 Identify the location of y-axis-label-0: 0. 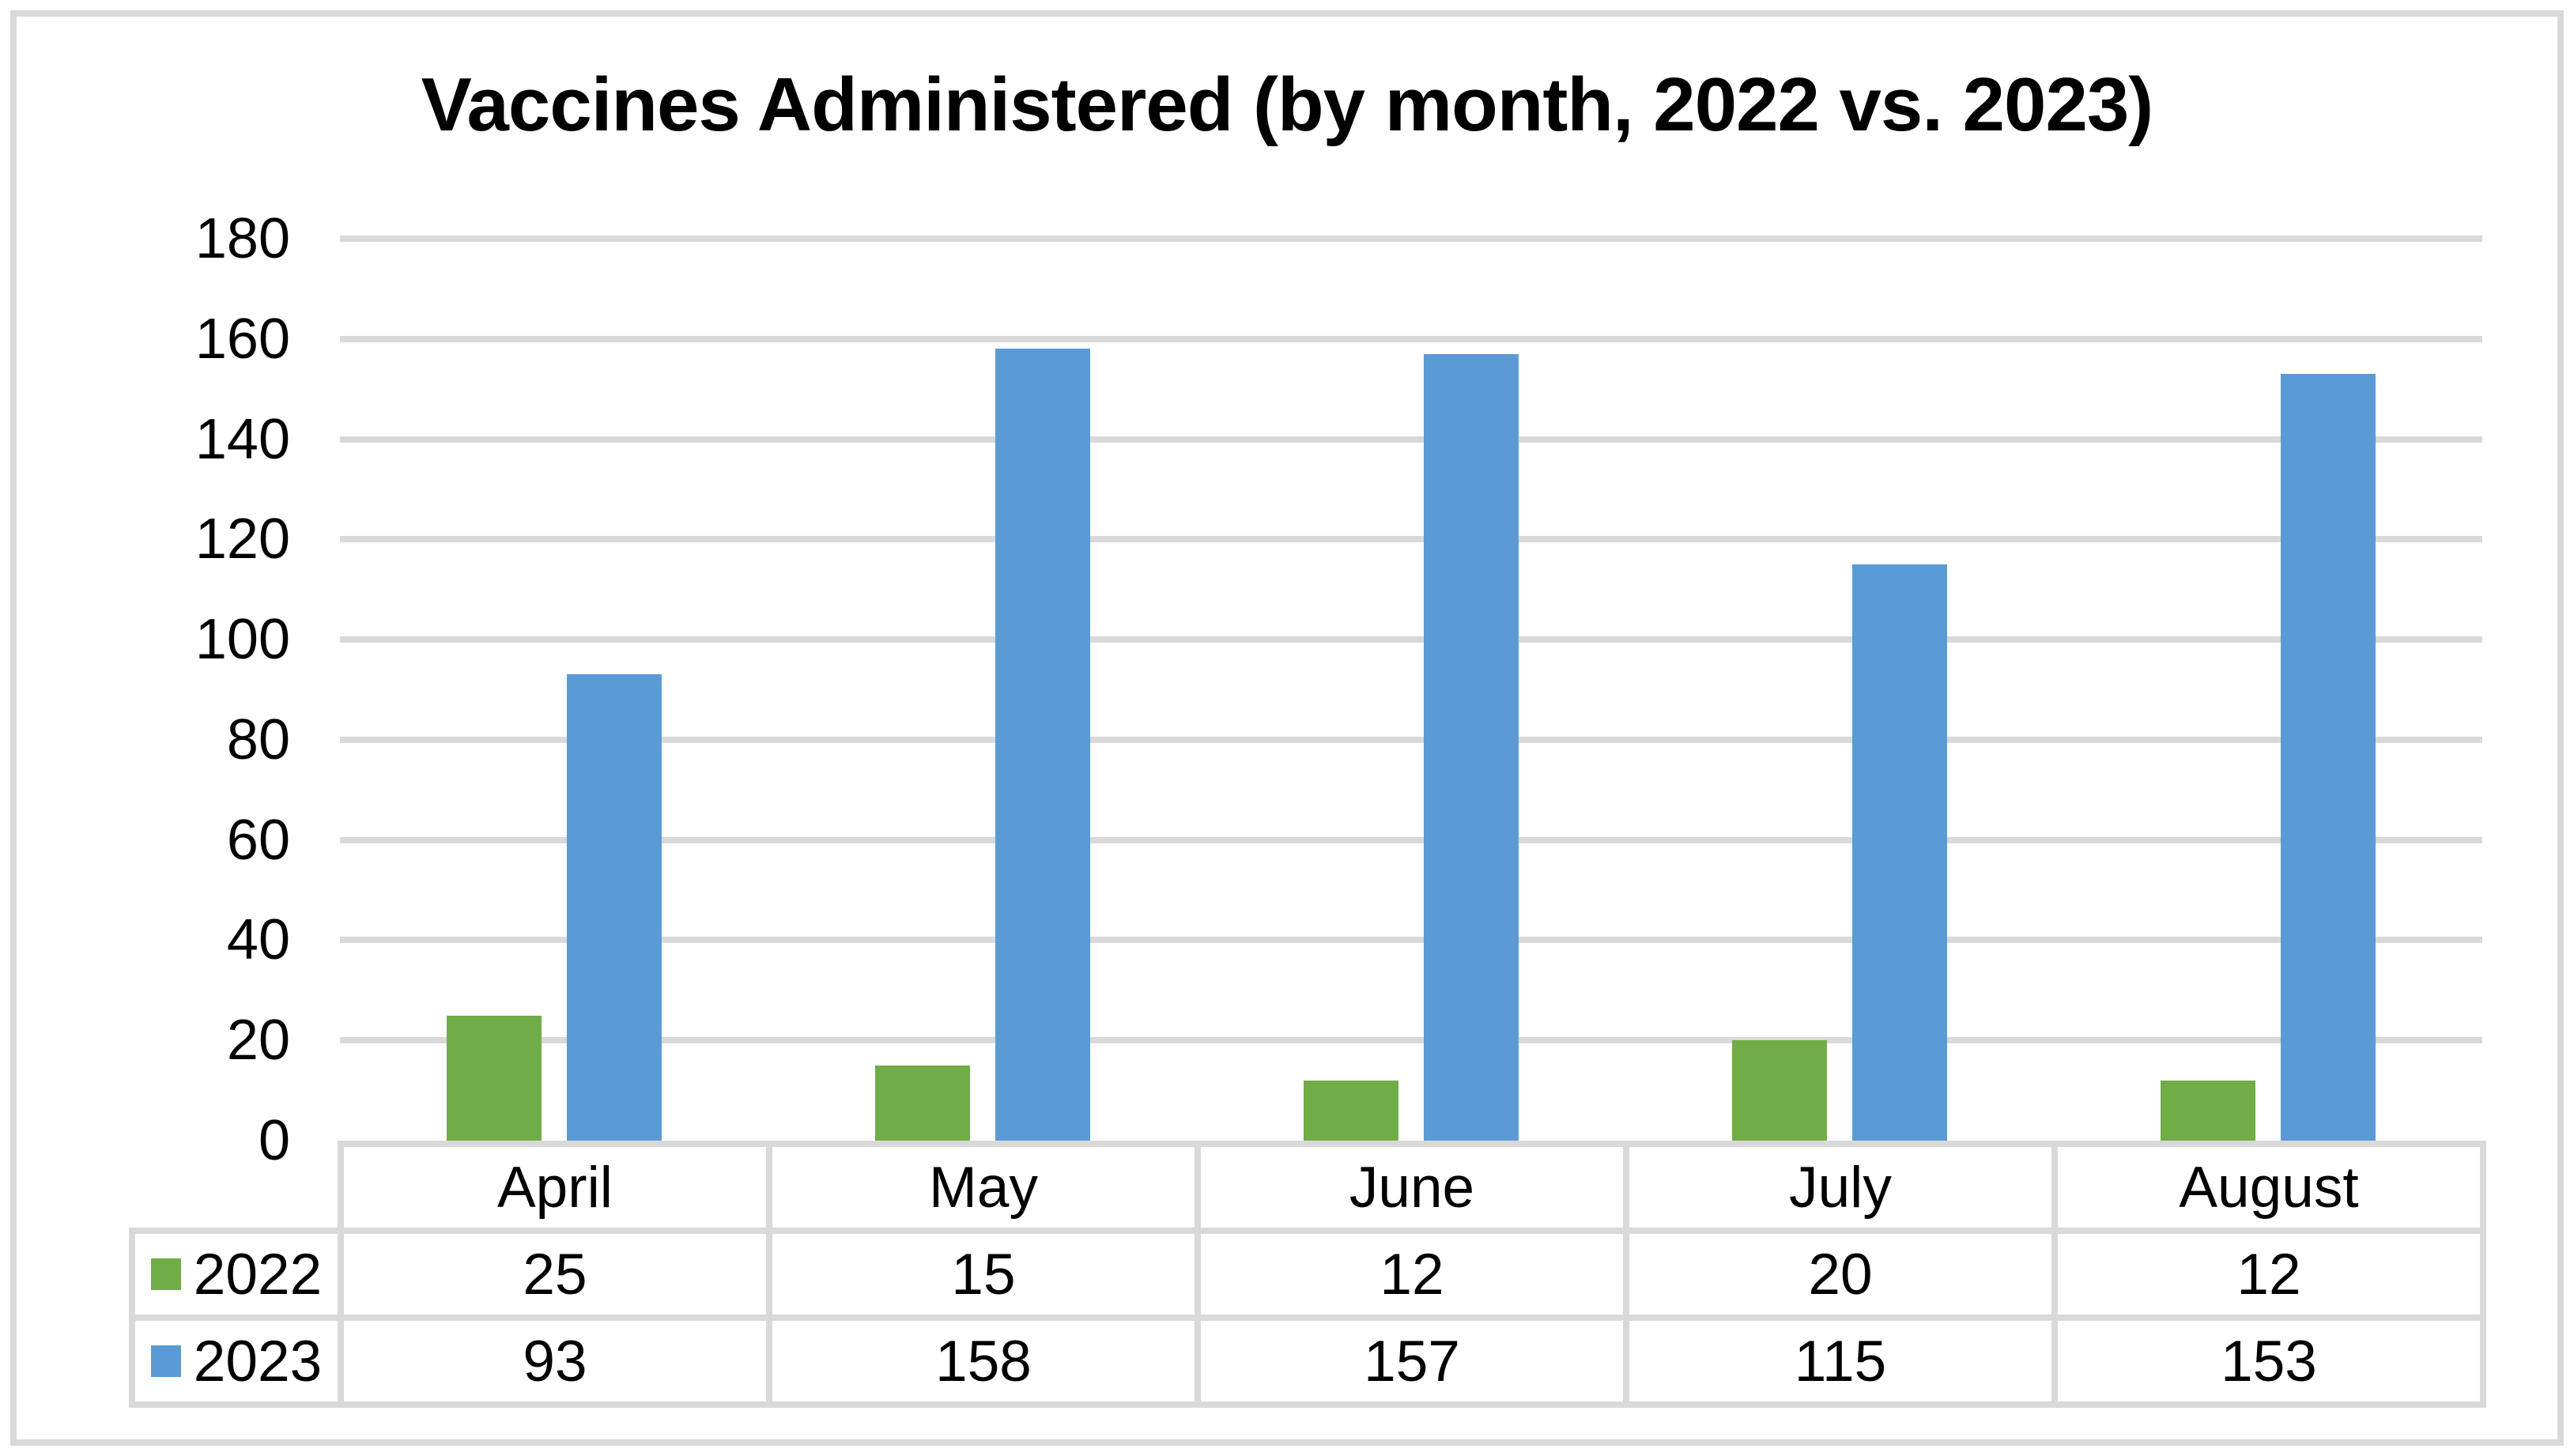
(274, 1140).